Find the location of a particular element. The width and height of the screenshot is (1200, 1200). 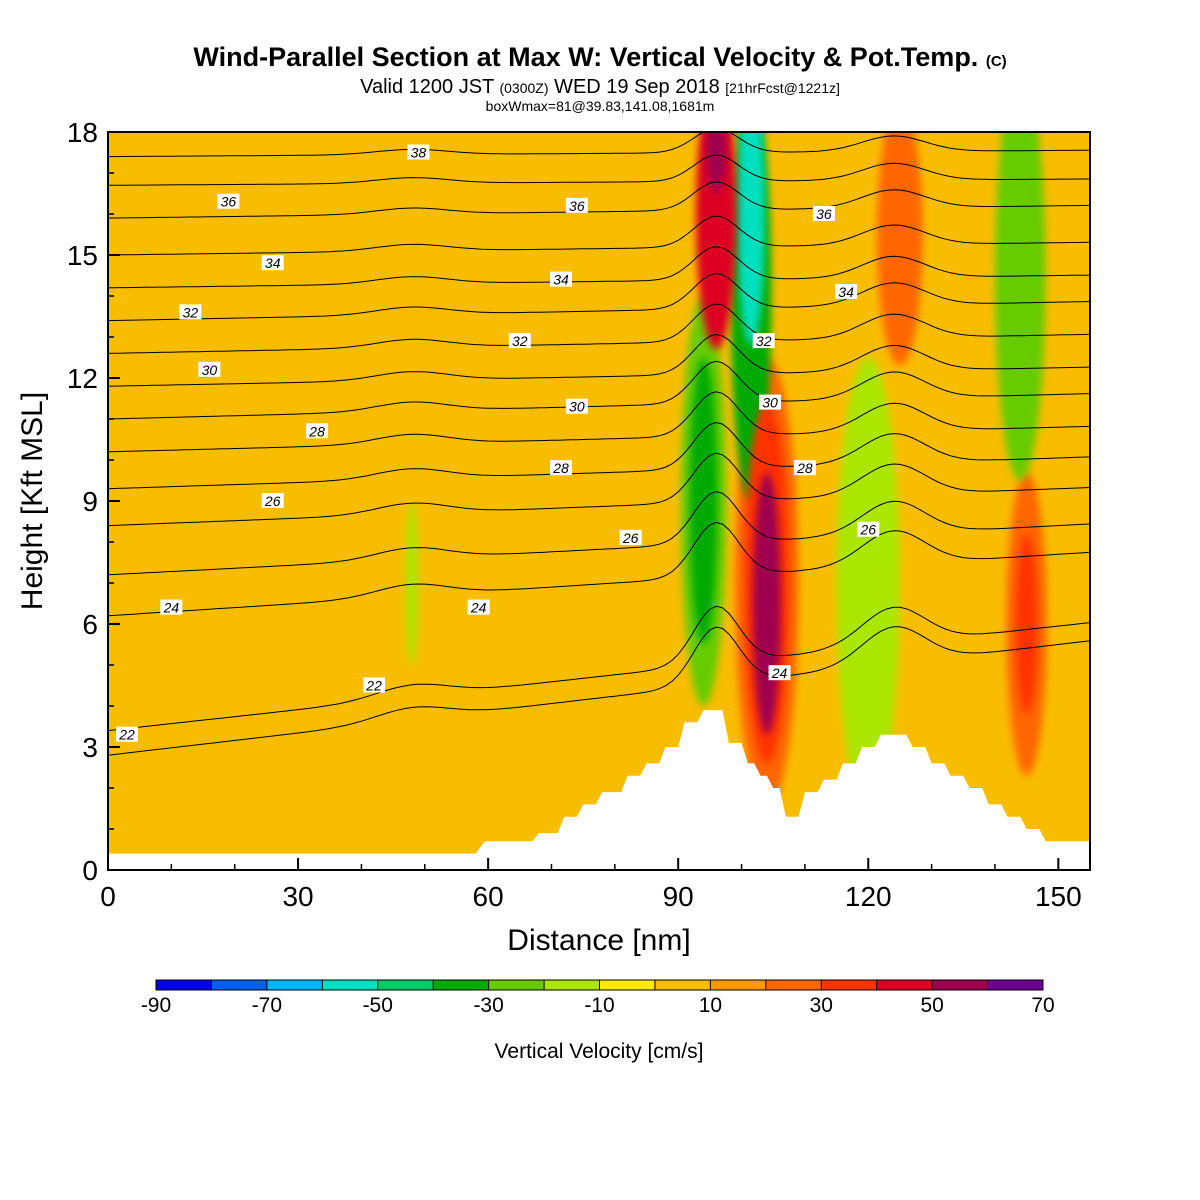

contour-label-16: 32 is located at coordinates (519, 341).